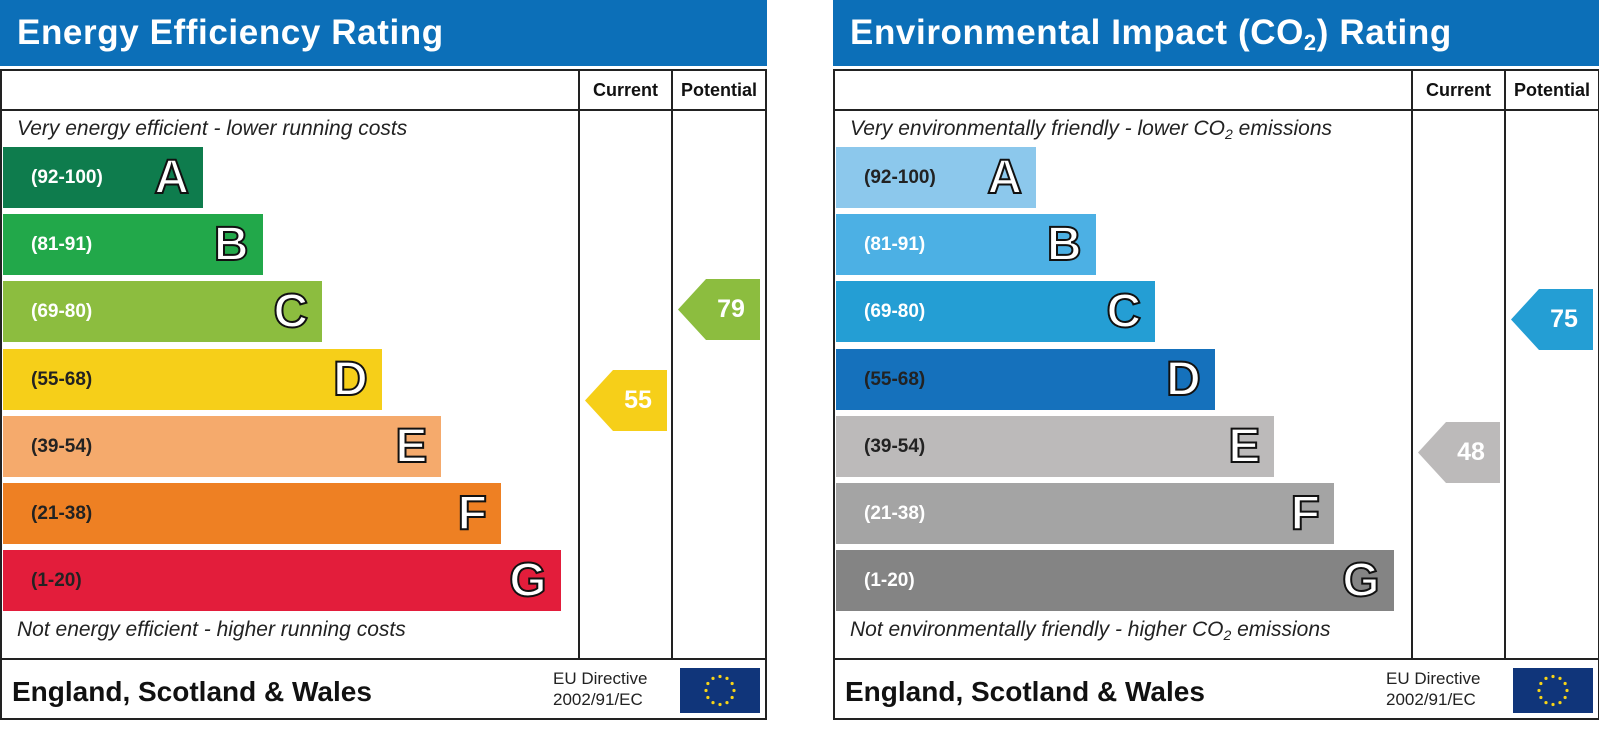 This screenshot has width=1599, height=756. What do you see at coordinates (1564, 318) in the screenshot?
I see `potential-rating-value: 75` at bounding box center [1564, 318].